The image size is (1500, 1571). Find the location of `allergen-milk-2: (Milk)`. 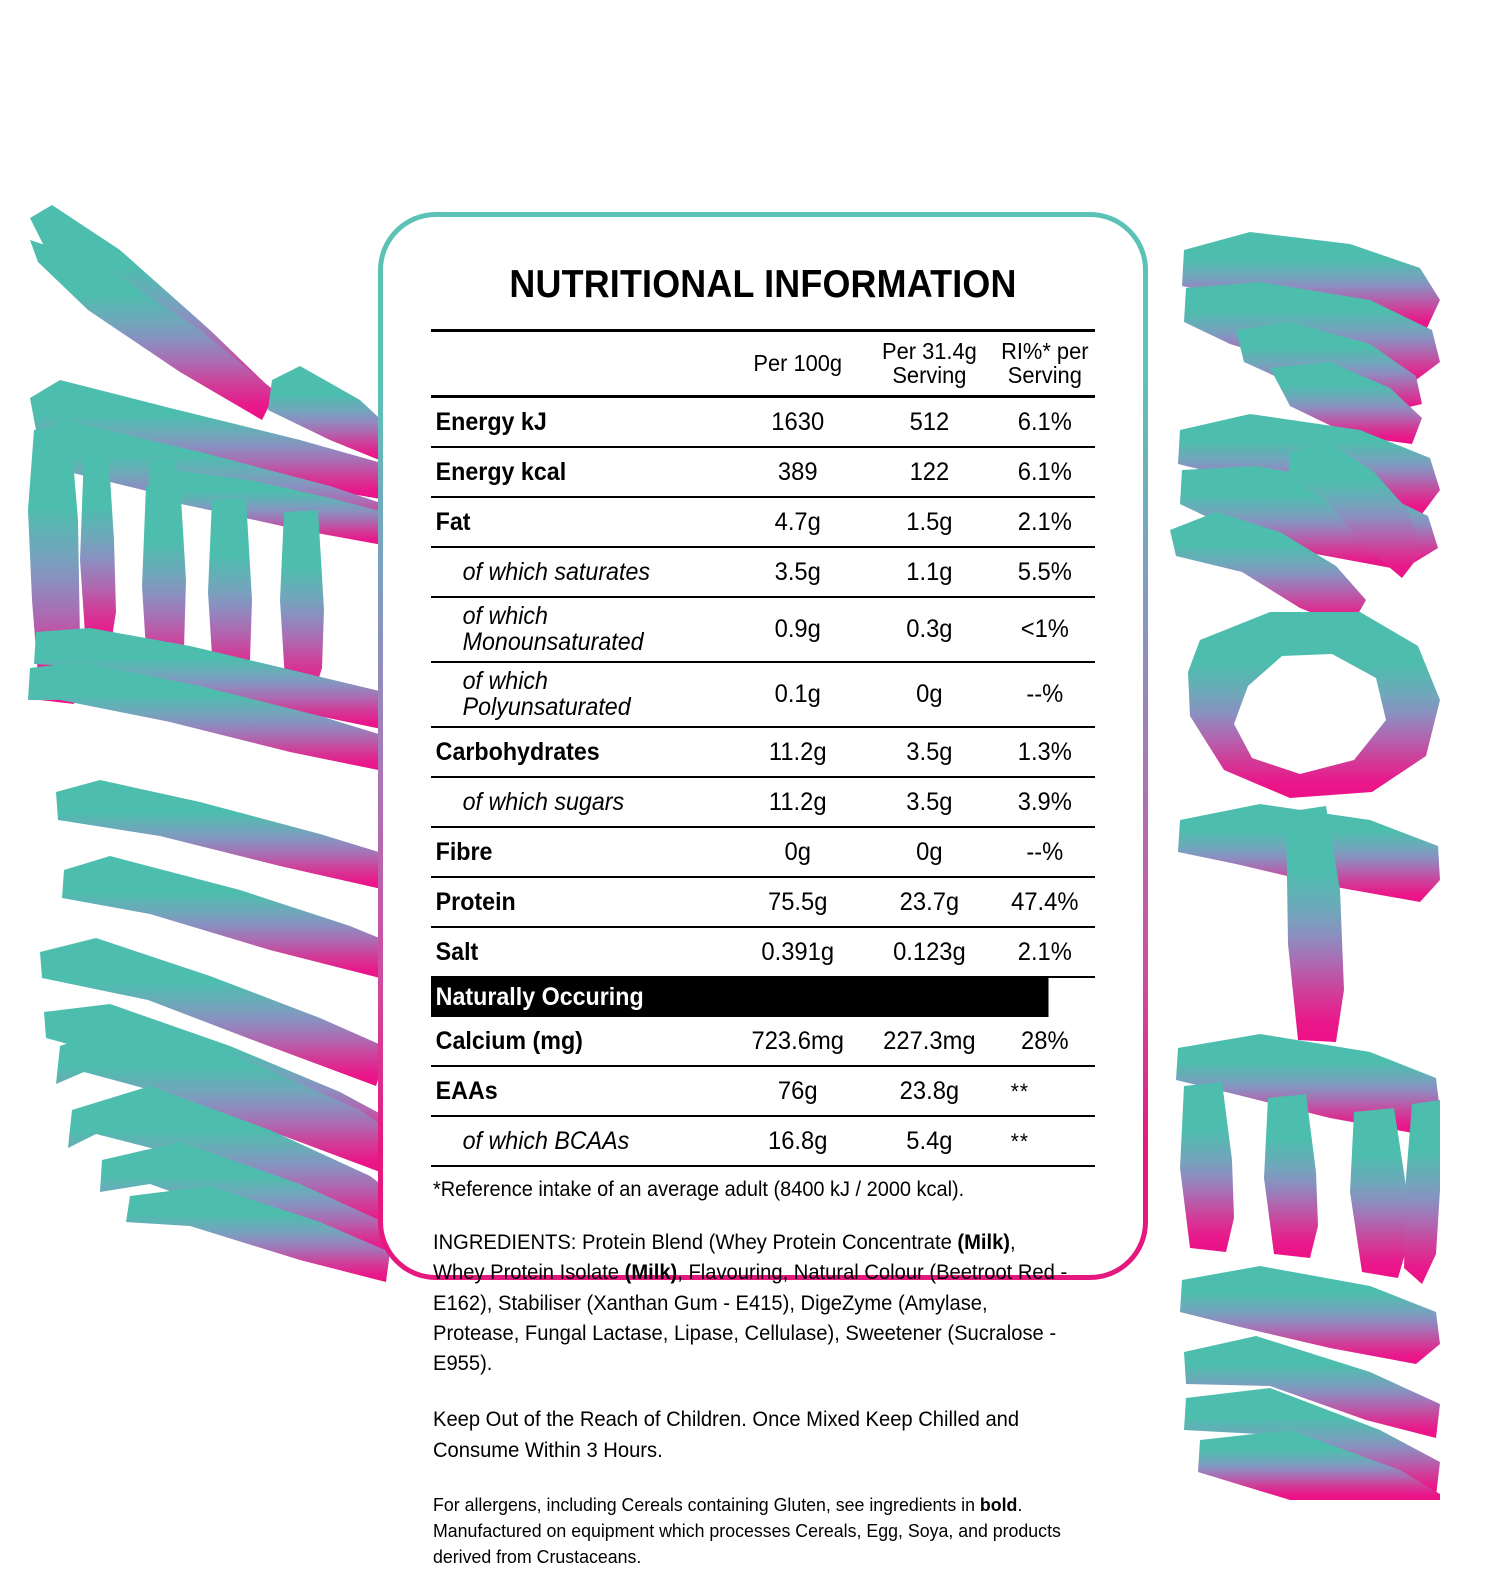

allergen-milk-2: (Milk) is located at coordinates (651, 1273).